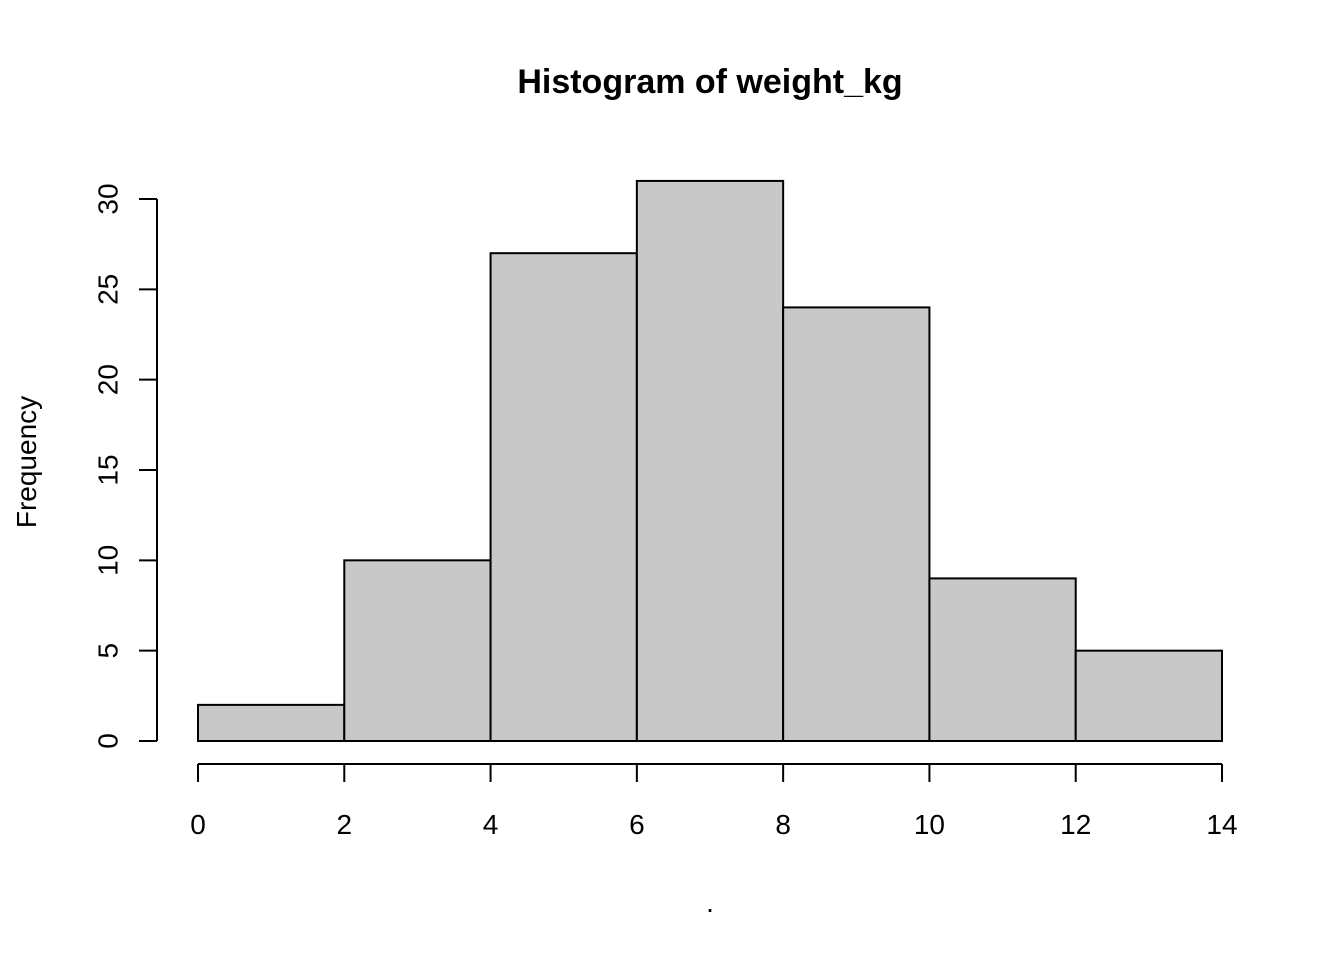 The height and width of the screenshot is (960, 1344). Describe the element at coordinates (1075, 824) in the screenshot. I see `x-tick-label: 12` at that location.